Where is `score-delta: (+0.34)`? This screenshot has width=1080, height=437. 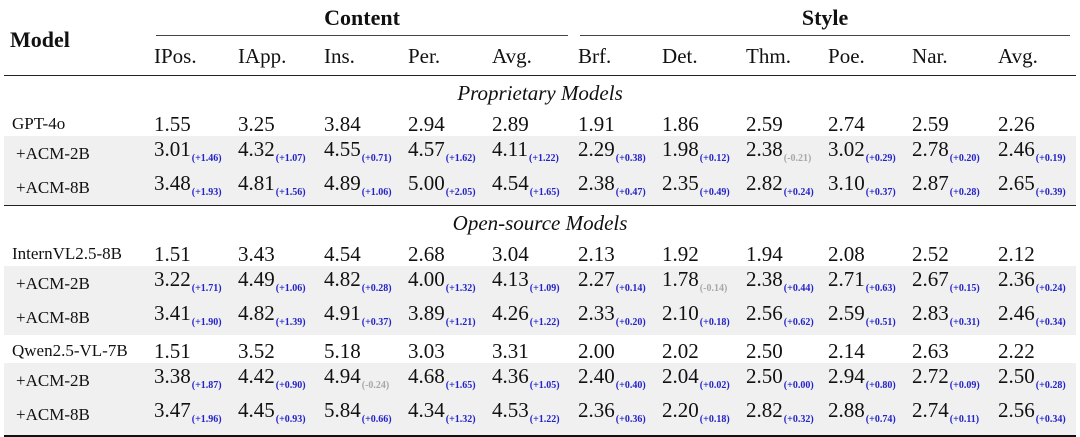
score-delta: (+0.34) is located at coordinates (1050, 322).